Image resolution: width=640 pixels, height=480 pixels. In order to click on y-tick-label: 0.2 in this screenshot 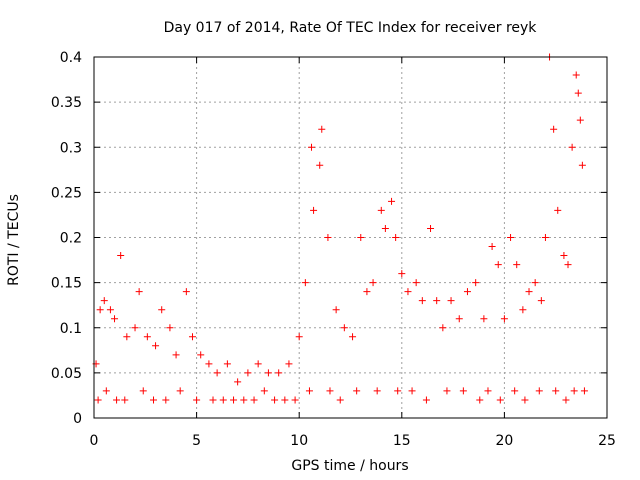, I will do `click(71, 239)`.